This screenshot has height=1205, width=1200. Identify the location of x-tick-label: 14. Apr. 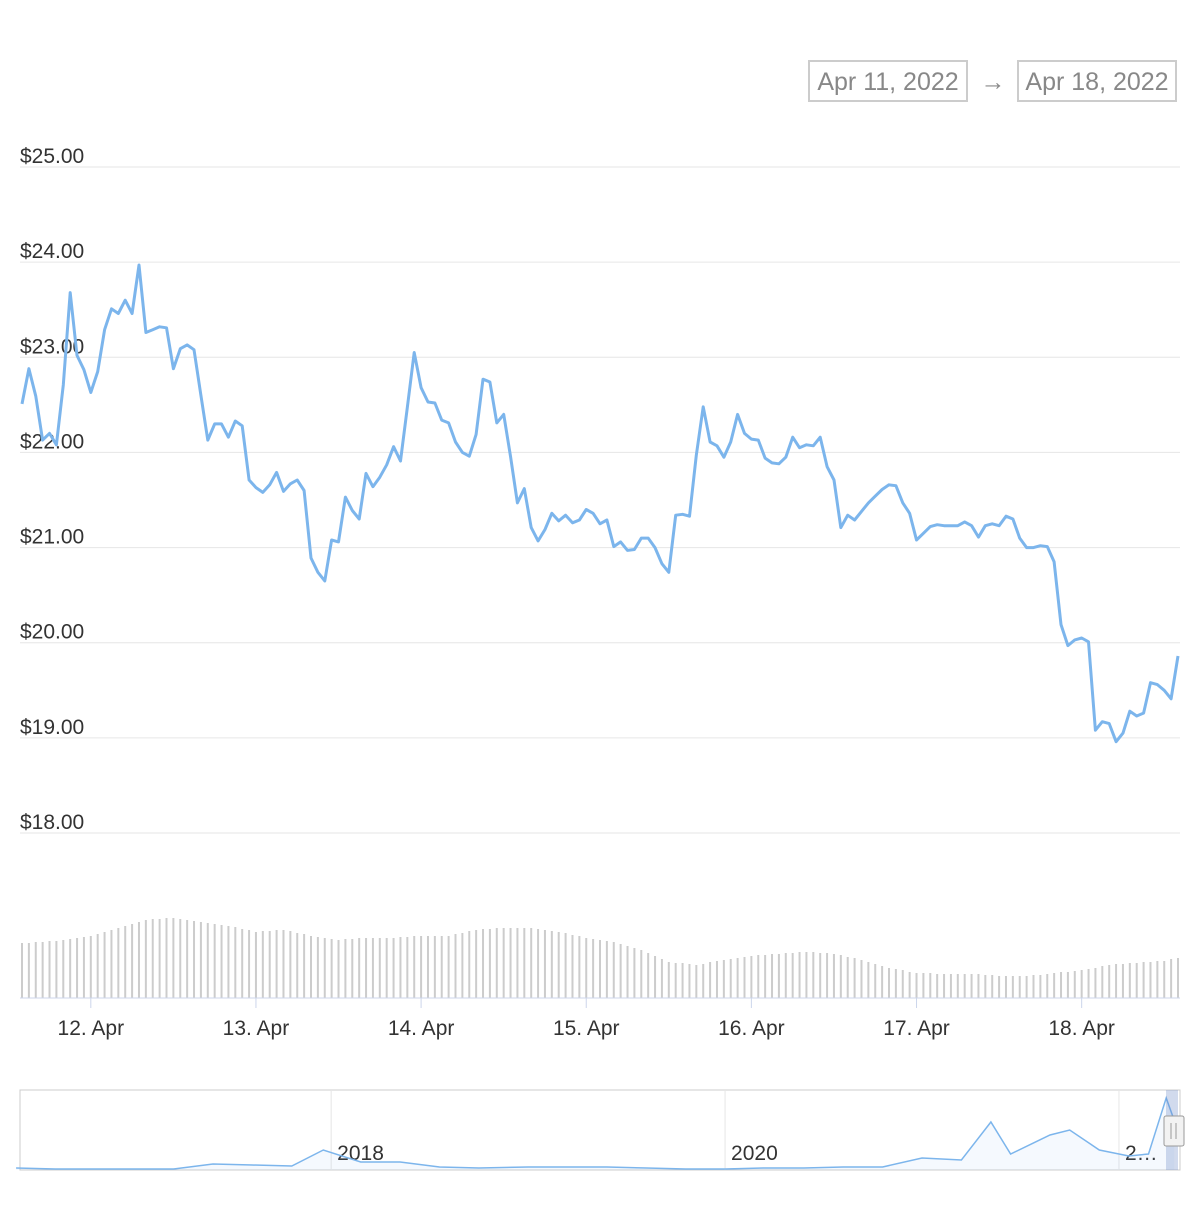
(421, 1028).